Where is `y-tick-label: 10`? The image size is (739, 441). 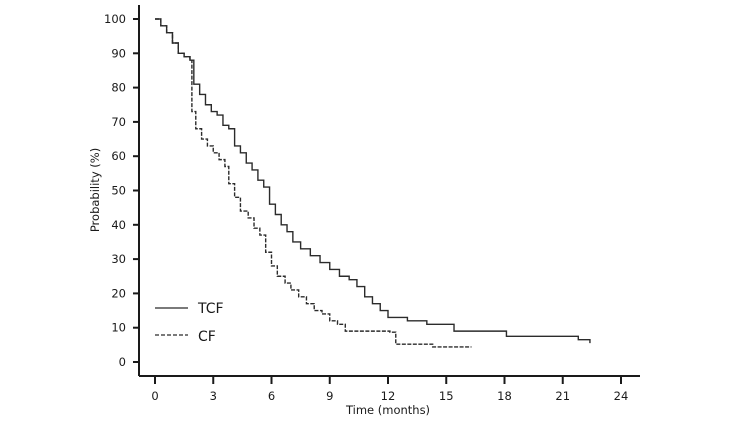 y-tick-label: 10 is located at coordinates (118, 328).